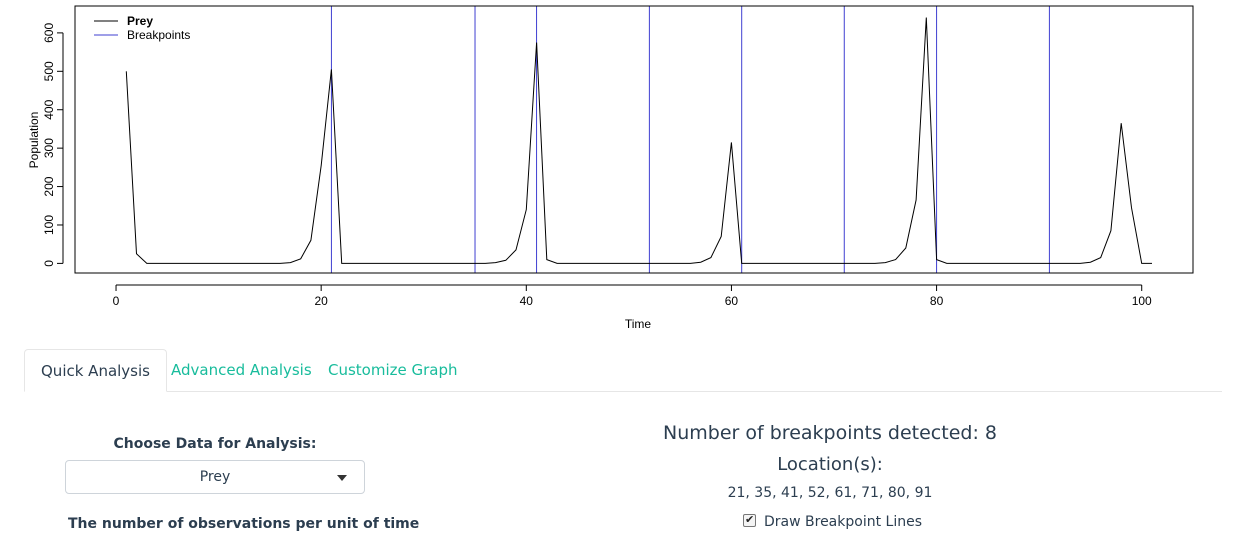  Describe the element at coordinates (241, 370) in the screenshot. I see `tab-advanced-analysis: Advanced Analysis` at that location.